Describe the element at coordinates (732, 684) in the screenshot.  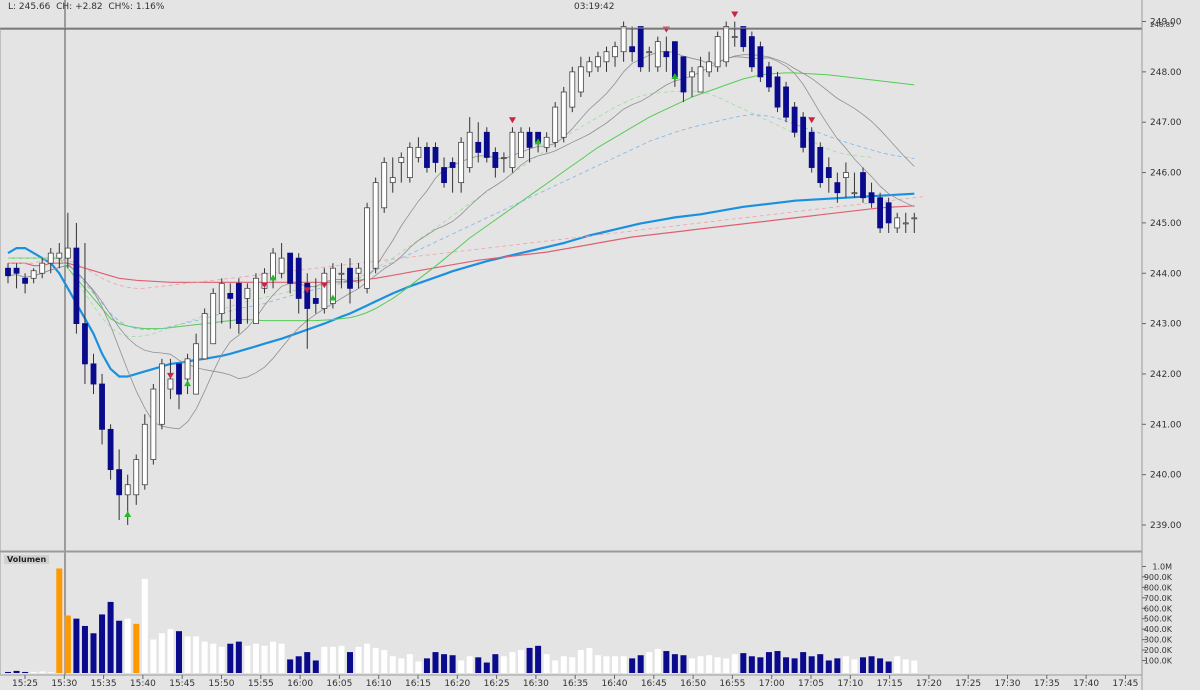
I see `time-tick-label: 16:55` at that location.